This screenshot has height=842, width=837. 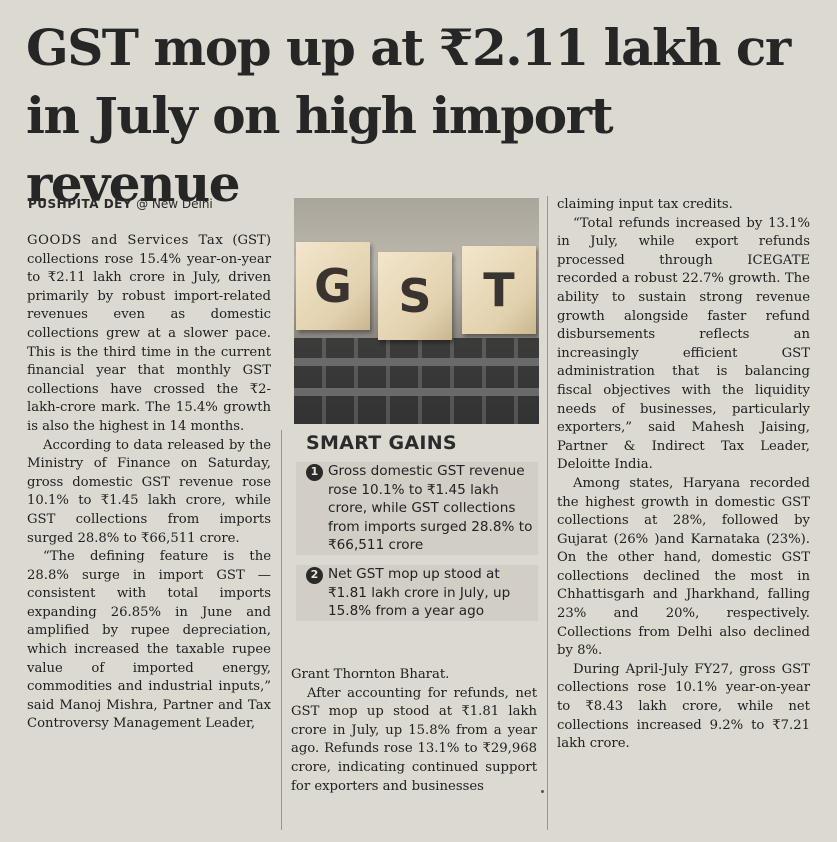 What do you see at coordinates (314, 575) in the screenshot?
I see `number-badge: 2` at bounding box center [314, 575].